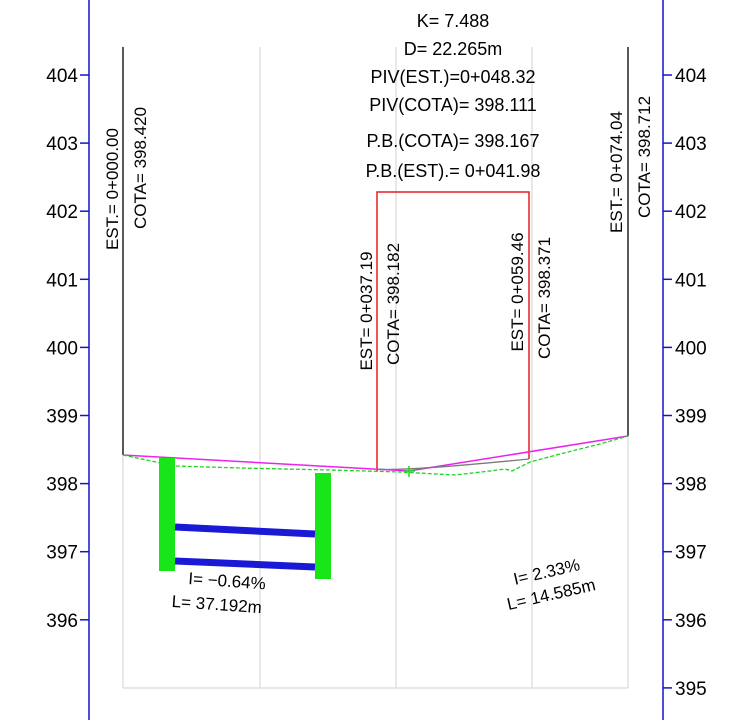  What do you see at coordinates (453, 141) in the screenshot?
I see `pb-elevation: P.B.(COTA)= 398.167` at bounding box center [453, 141].